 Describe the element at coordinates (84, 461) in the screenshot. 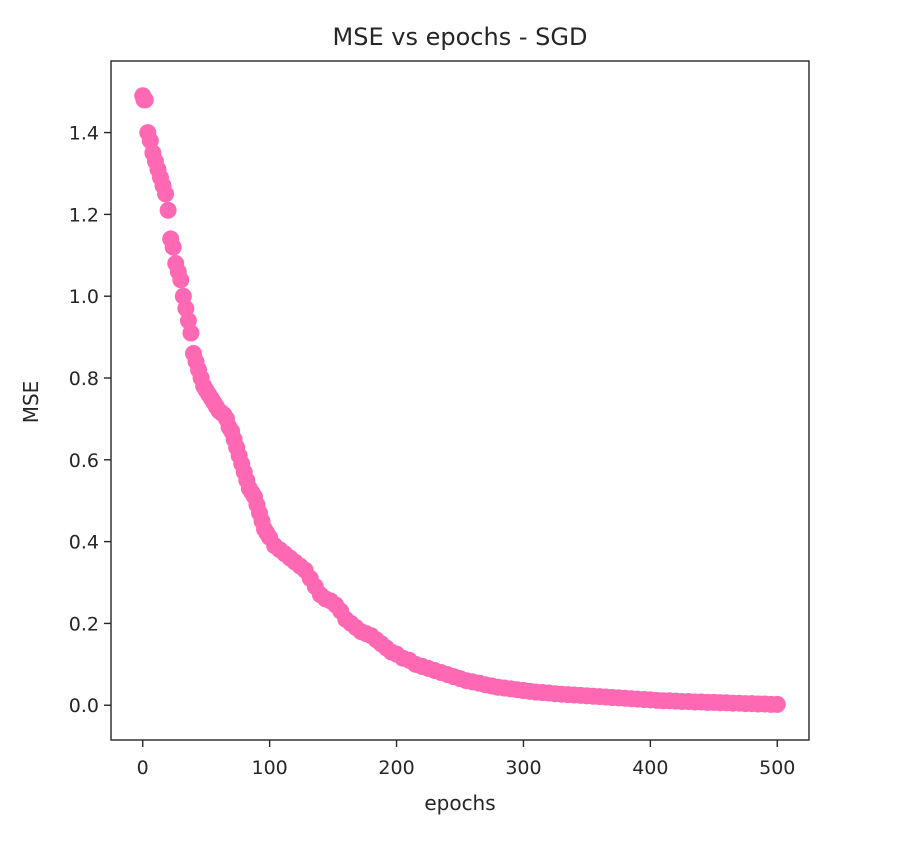

I see `y-tick-label: 0.6` at that location.